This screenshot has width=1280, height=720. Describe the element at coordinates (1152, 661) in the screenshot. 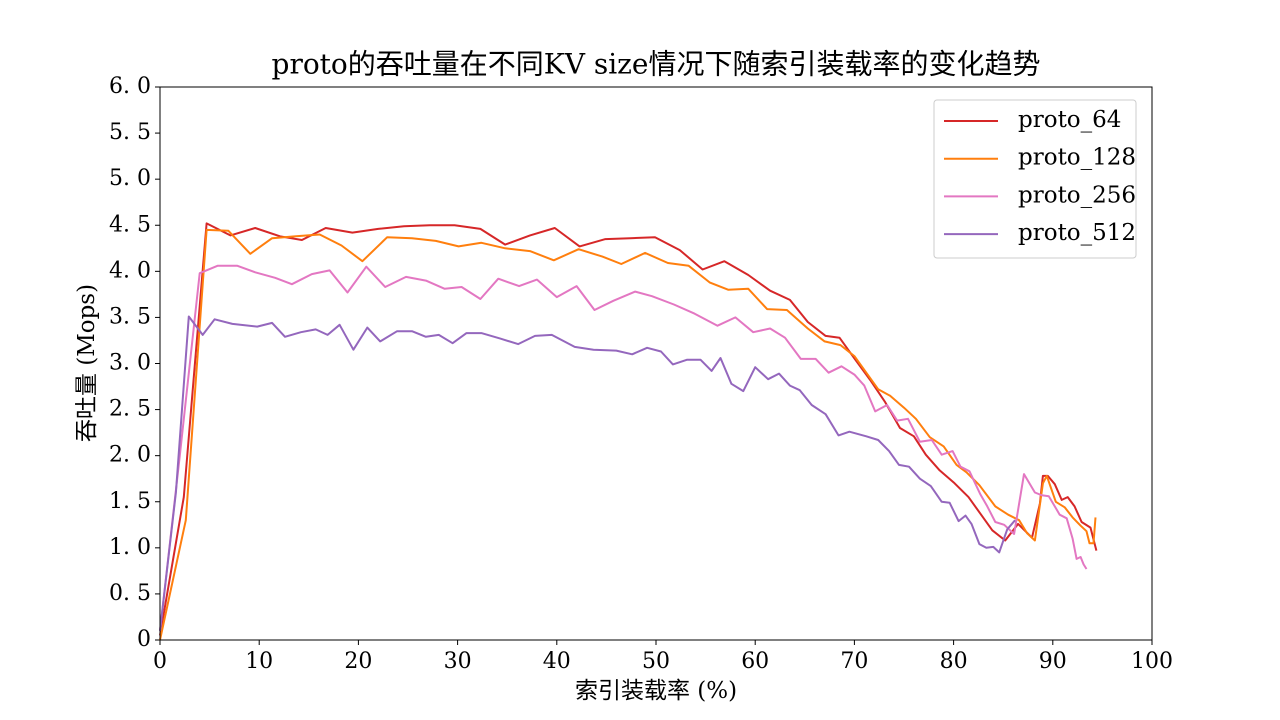

I see `x-tick-label: 100` at that location.